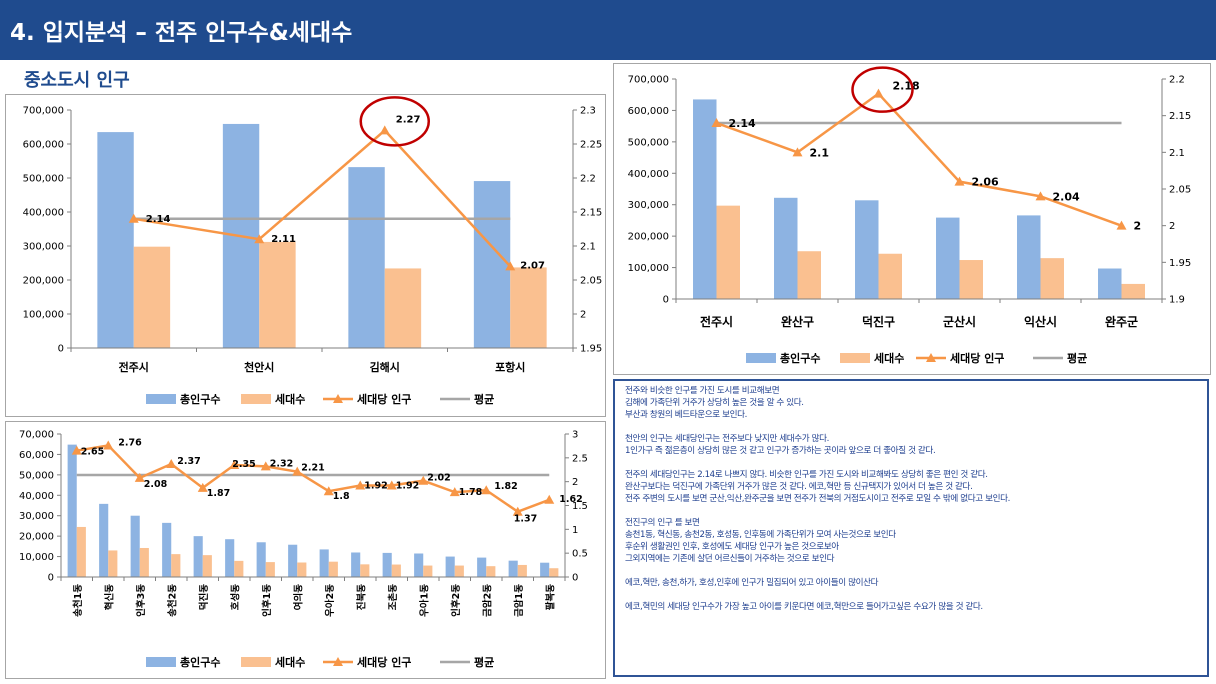 This screenshot has height=684, width=1216. Describe the element at coordinates (1172, 226) in the screenshot. I see `y2-axis-tick-label: 2` at that location.